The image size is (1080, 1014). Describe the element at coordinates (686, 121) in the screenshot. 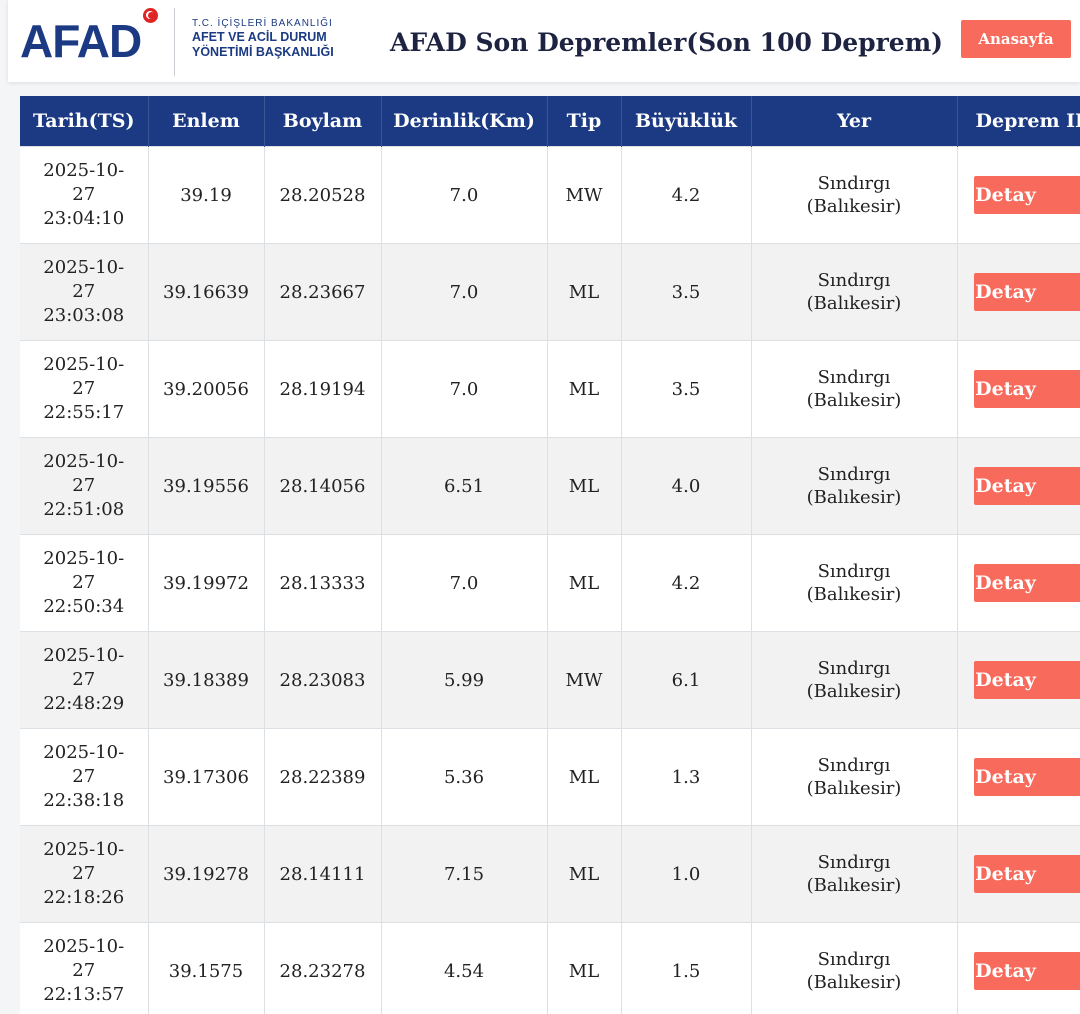

I see `column-header-magnitude: Büyüklük` at that location.